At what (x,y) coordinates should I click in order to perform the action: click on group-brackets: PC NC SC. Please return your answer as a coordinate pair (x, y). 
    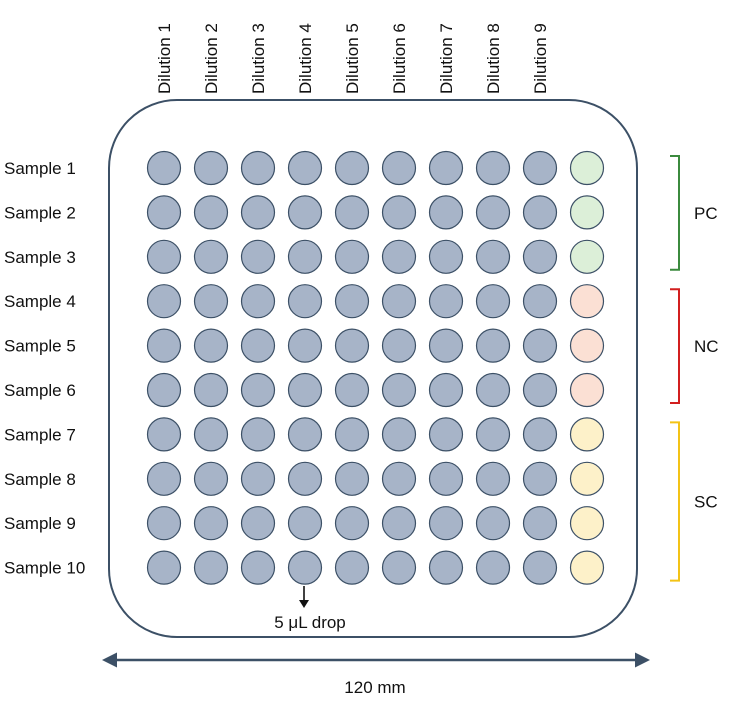
    Looking at the image, I should click on (694, 368).